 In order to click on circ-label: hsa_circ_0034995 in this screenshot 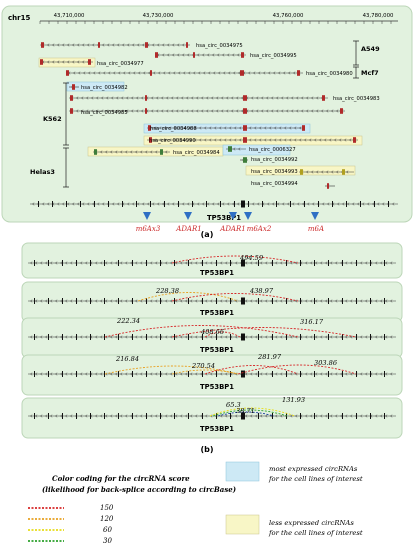, I will do `click(273, 56)`.